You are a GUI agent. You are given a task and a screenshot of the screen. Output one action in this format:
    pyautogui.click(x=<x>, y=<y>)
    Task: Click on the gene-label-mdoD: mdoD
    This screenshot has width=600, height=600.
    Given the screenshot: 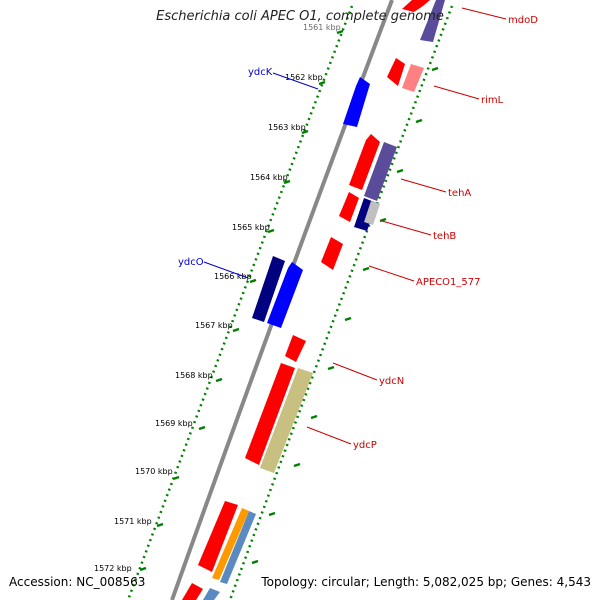 What is the action you would take?
    pyautogui.click(x=523, y=20)
    